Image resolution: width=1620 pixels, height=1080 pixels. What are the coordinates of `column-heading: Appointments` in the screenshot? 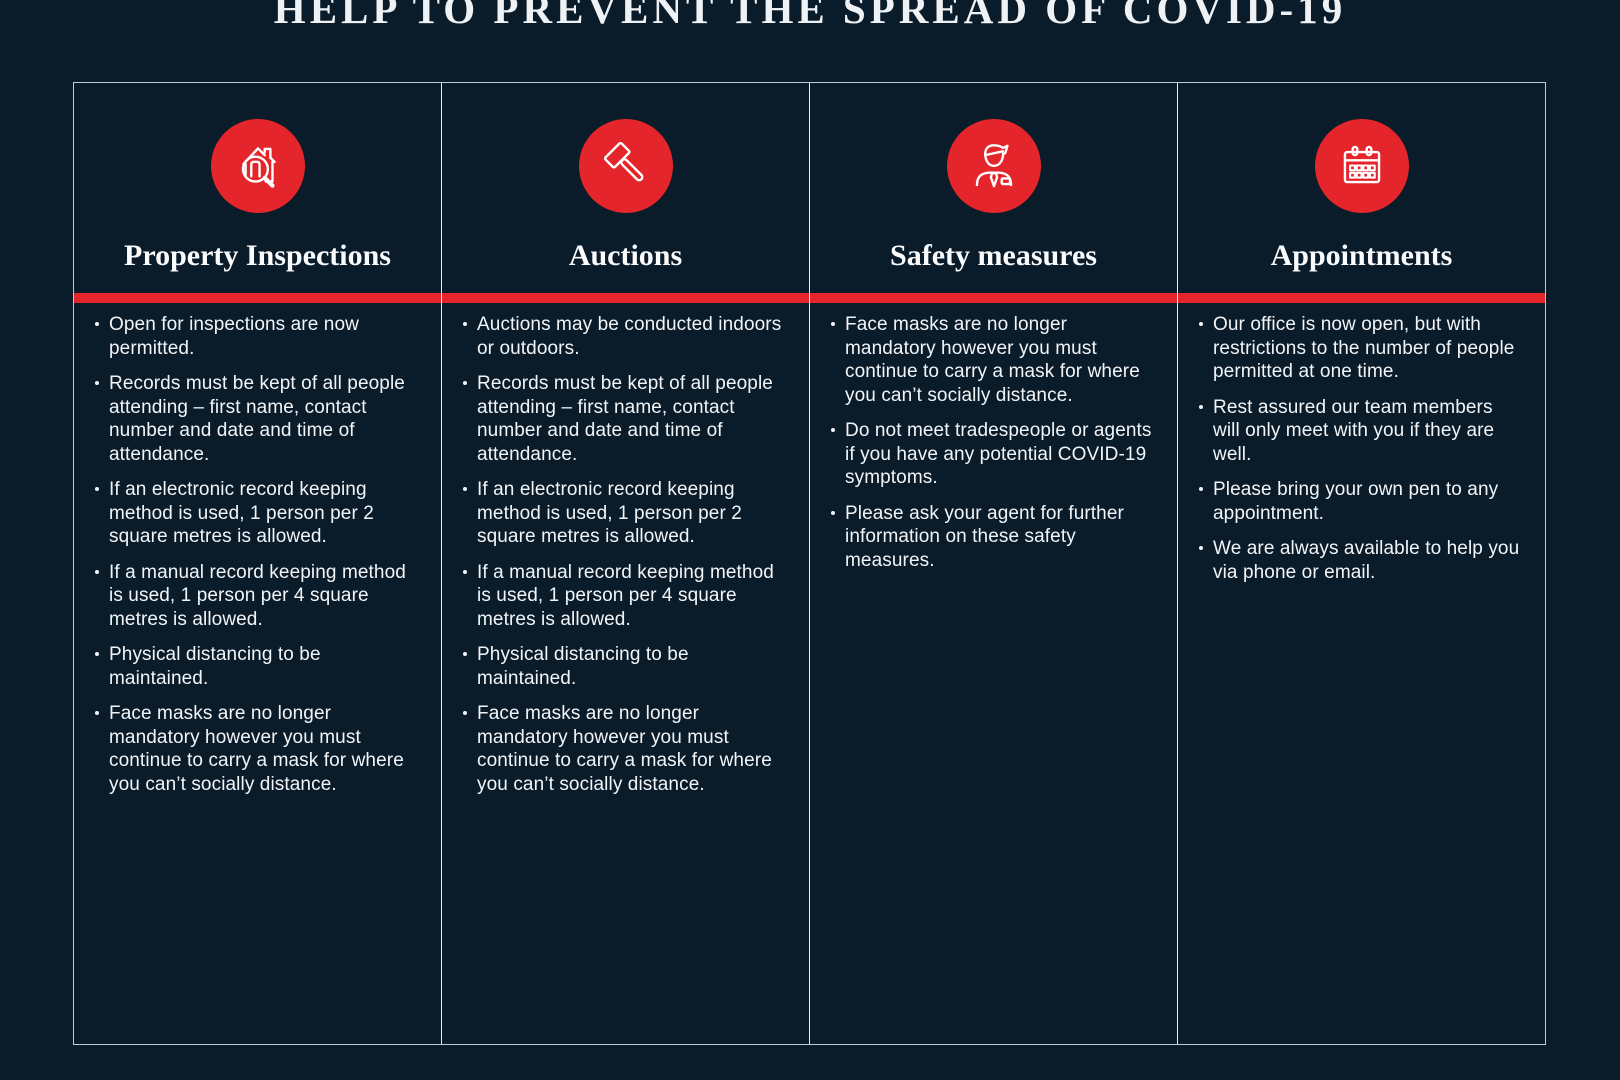 It's located at (1361, 255).